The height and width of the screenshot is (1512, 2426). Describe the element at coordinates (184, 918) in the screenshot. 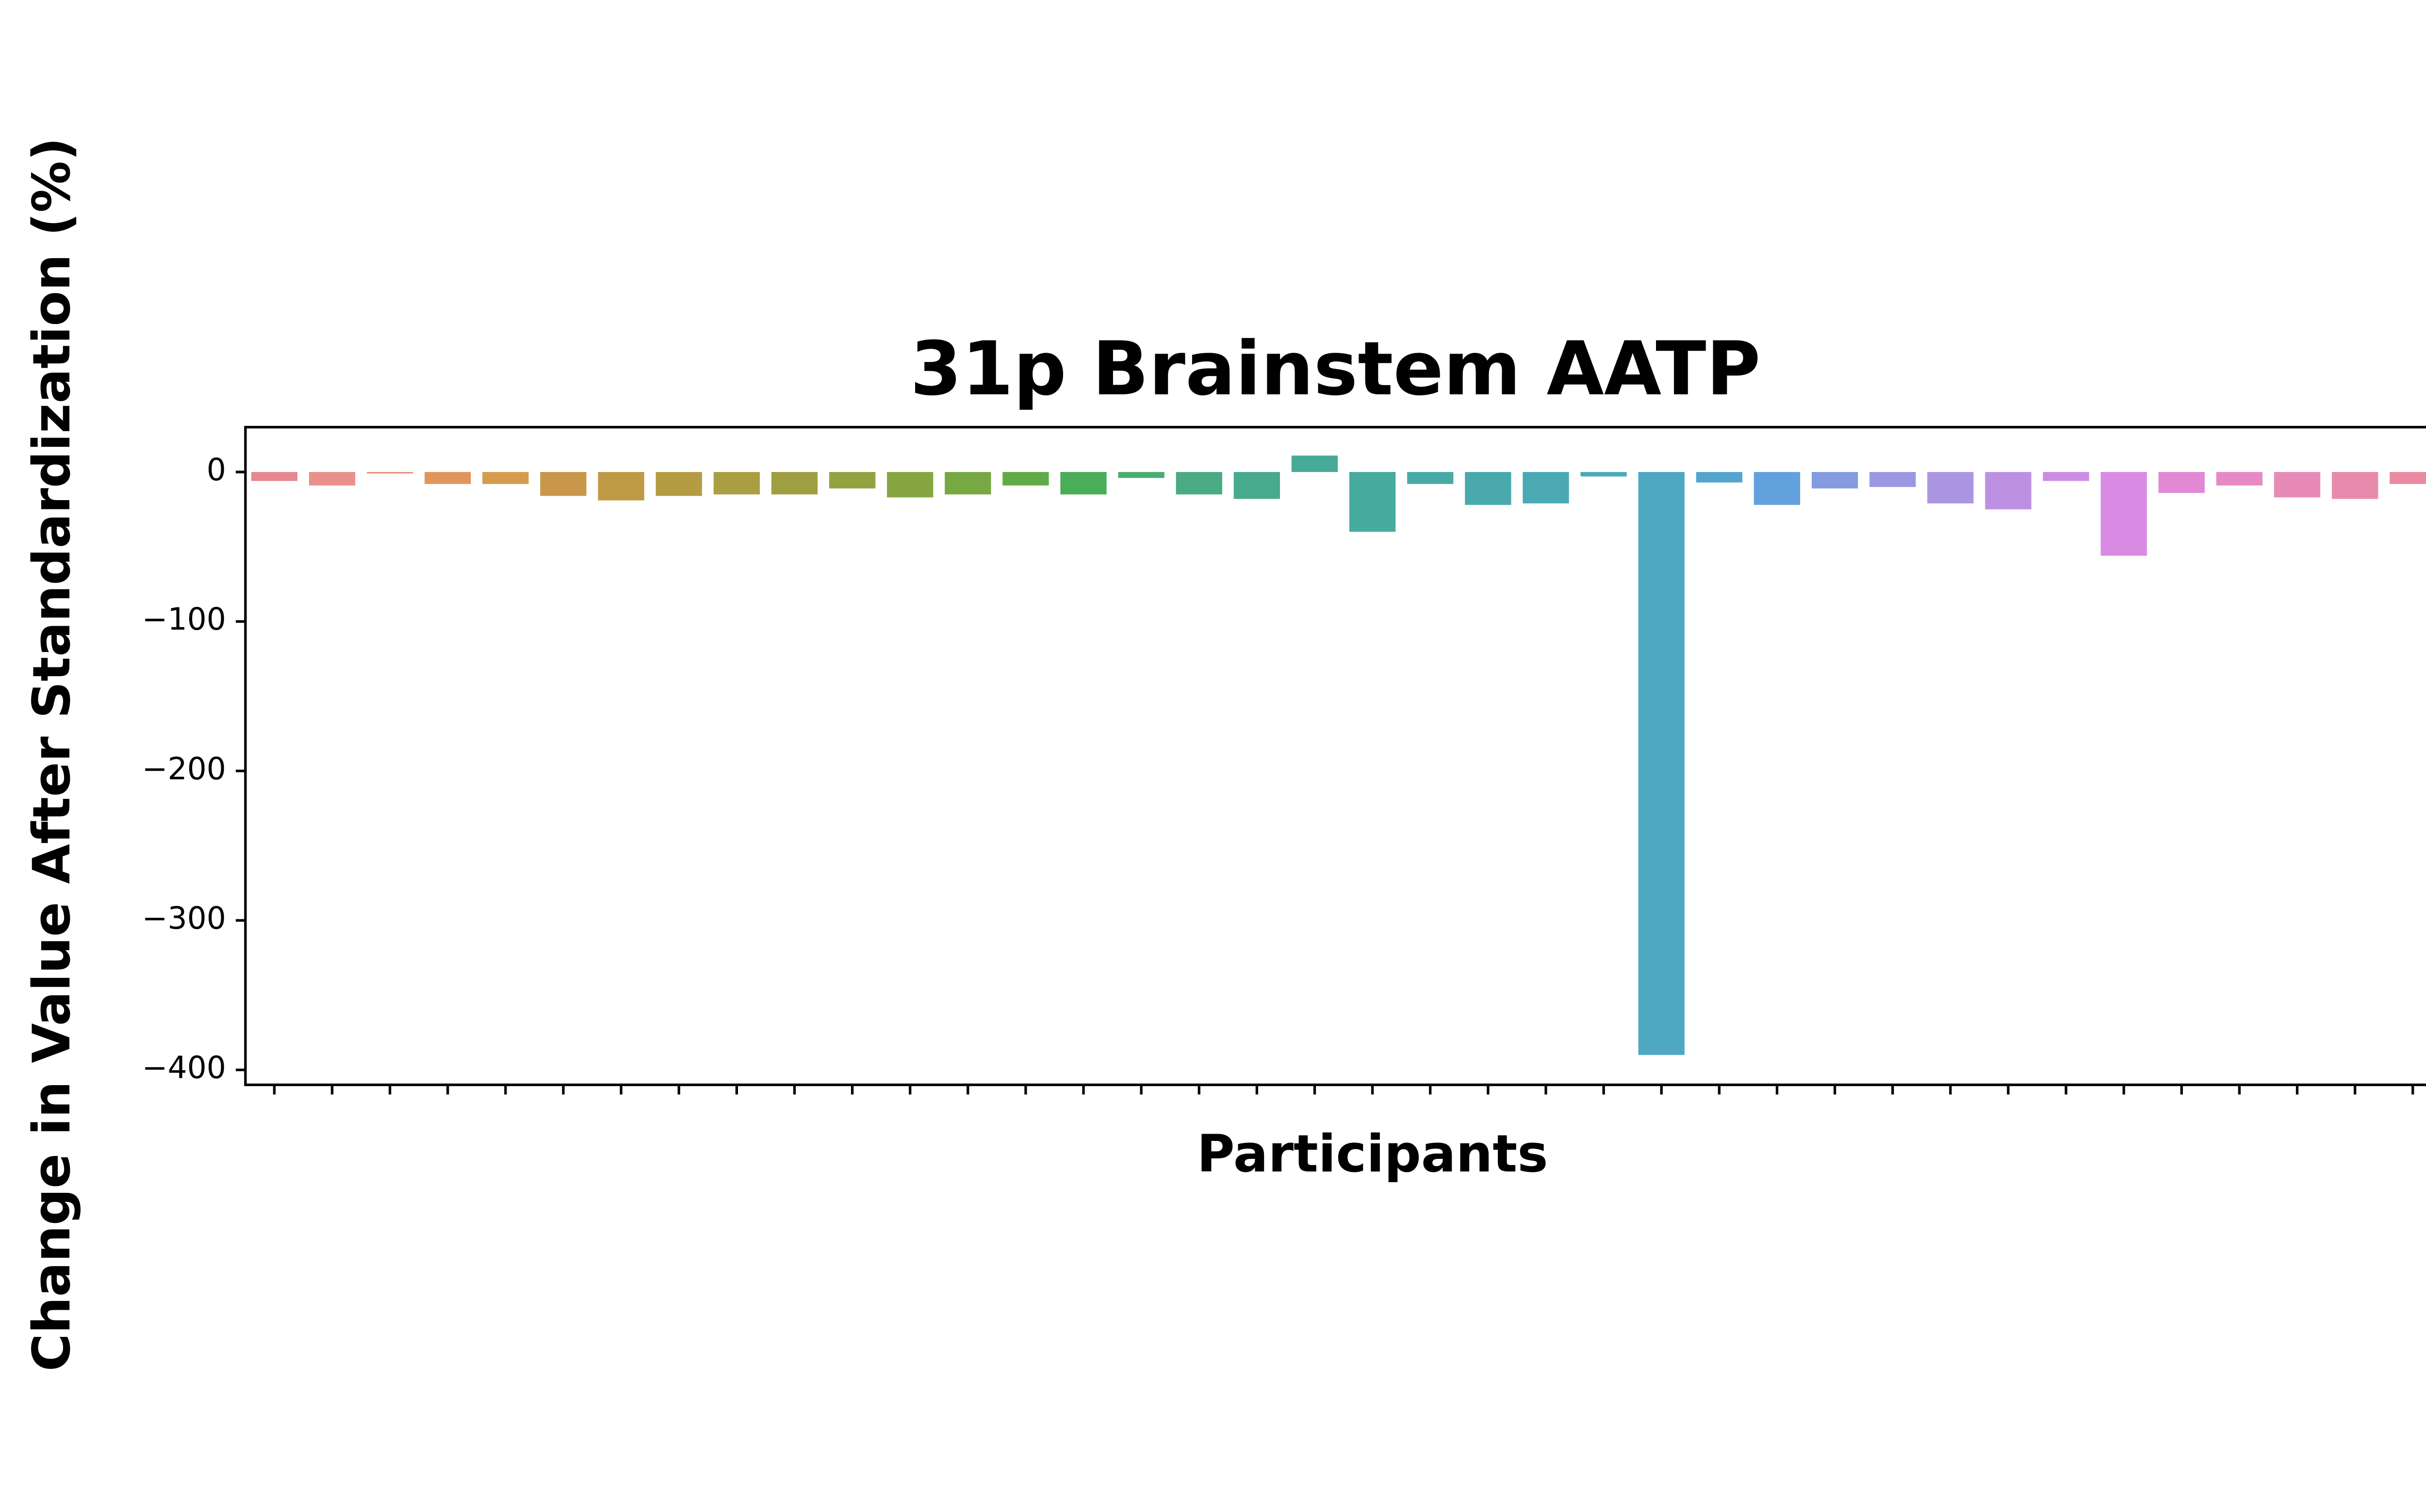

I see `y-tick-label: −300` at that location.